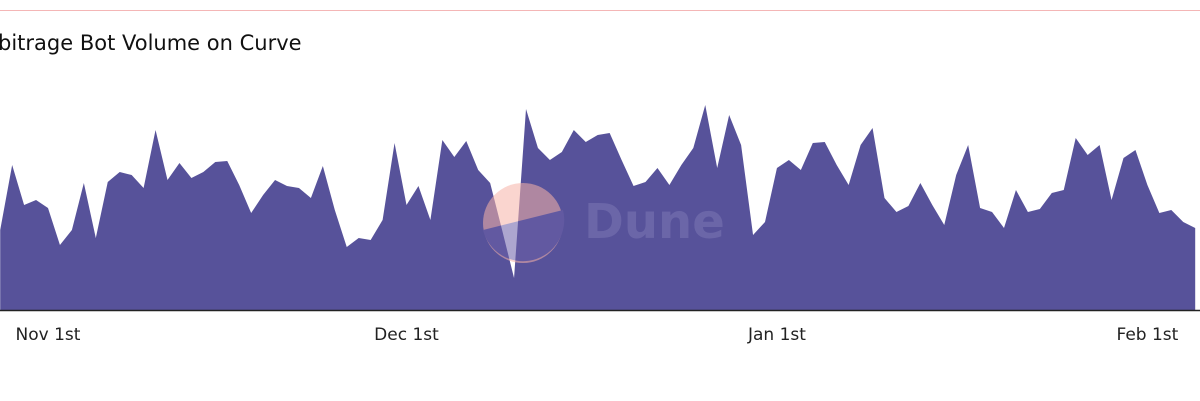 This screenshot has height=401, width=1200. Describe the element at coordinates (776, 335) in the screenshot. I see `x-tick-label: Jan 1st` at that location.